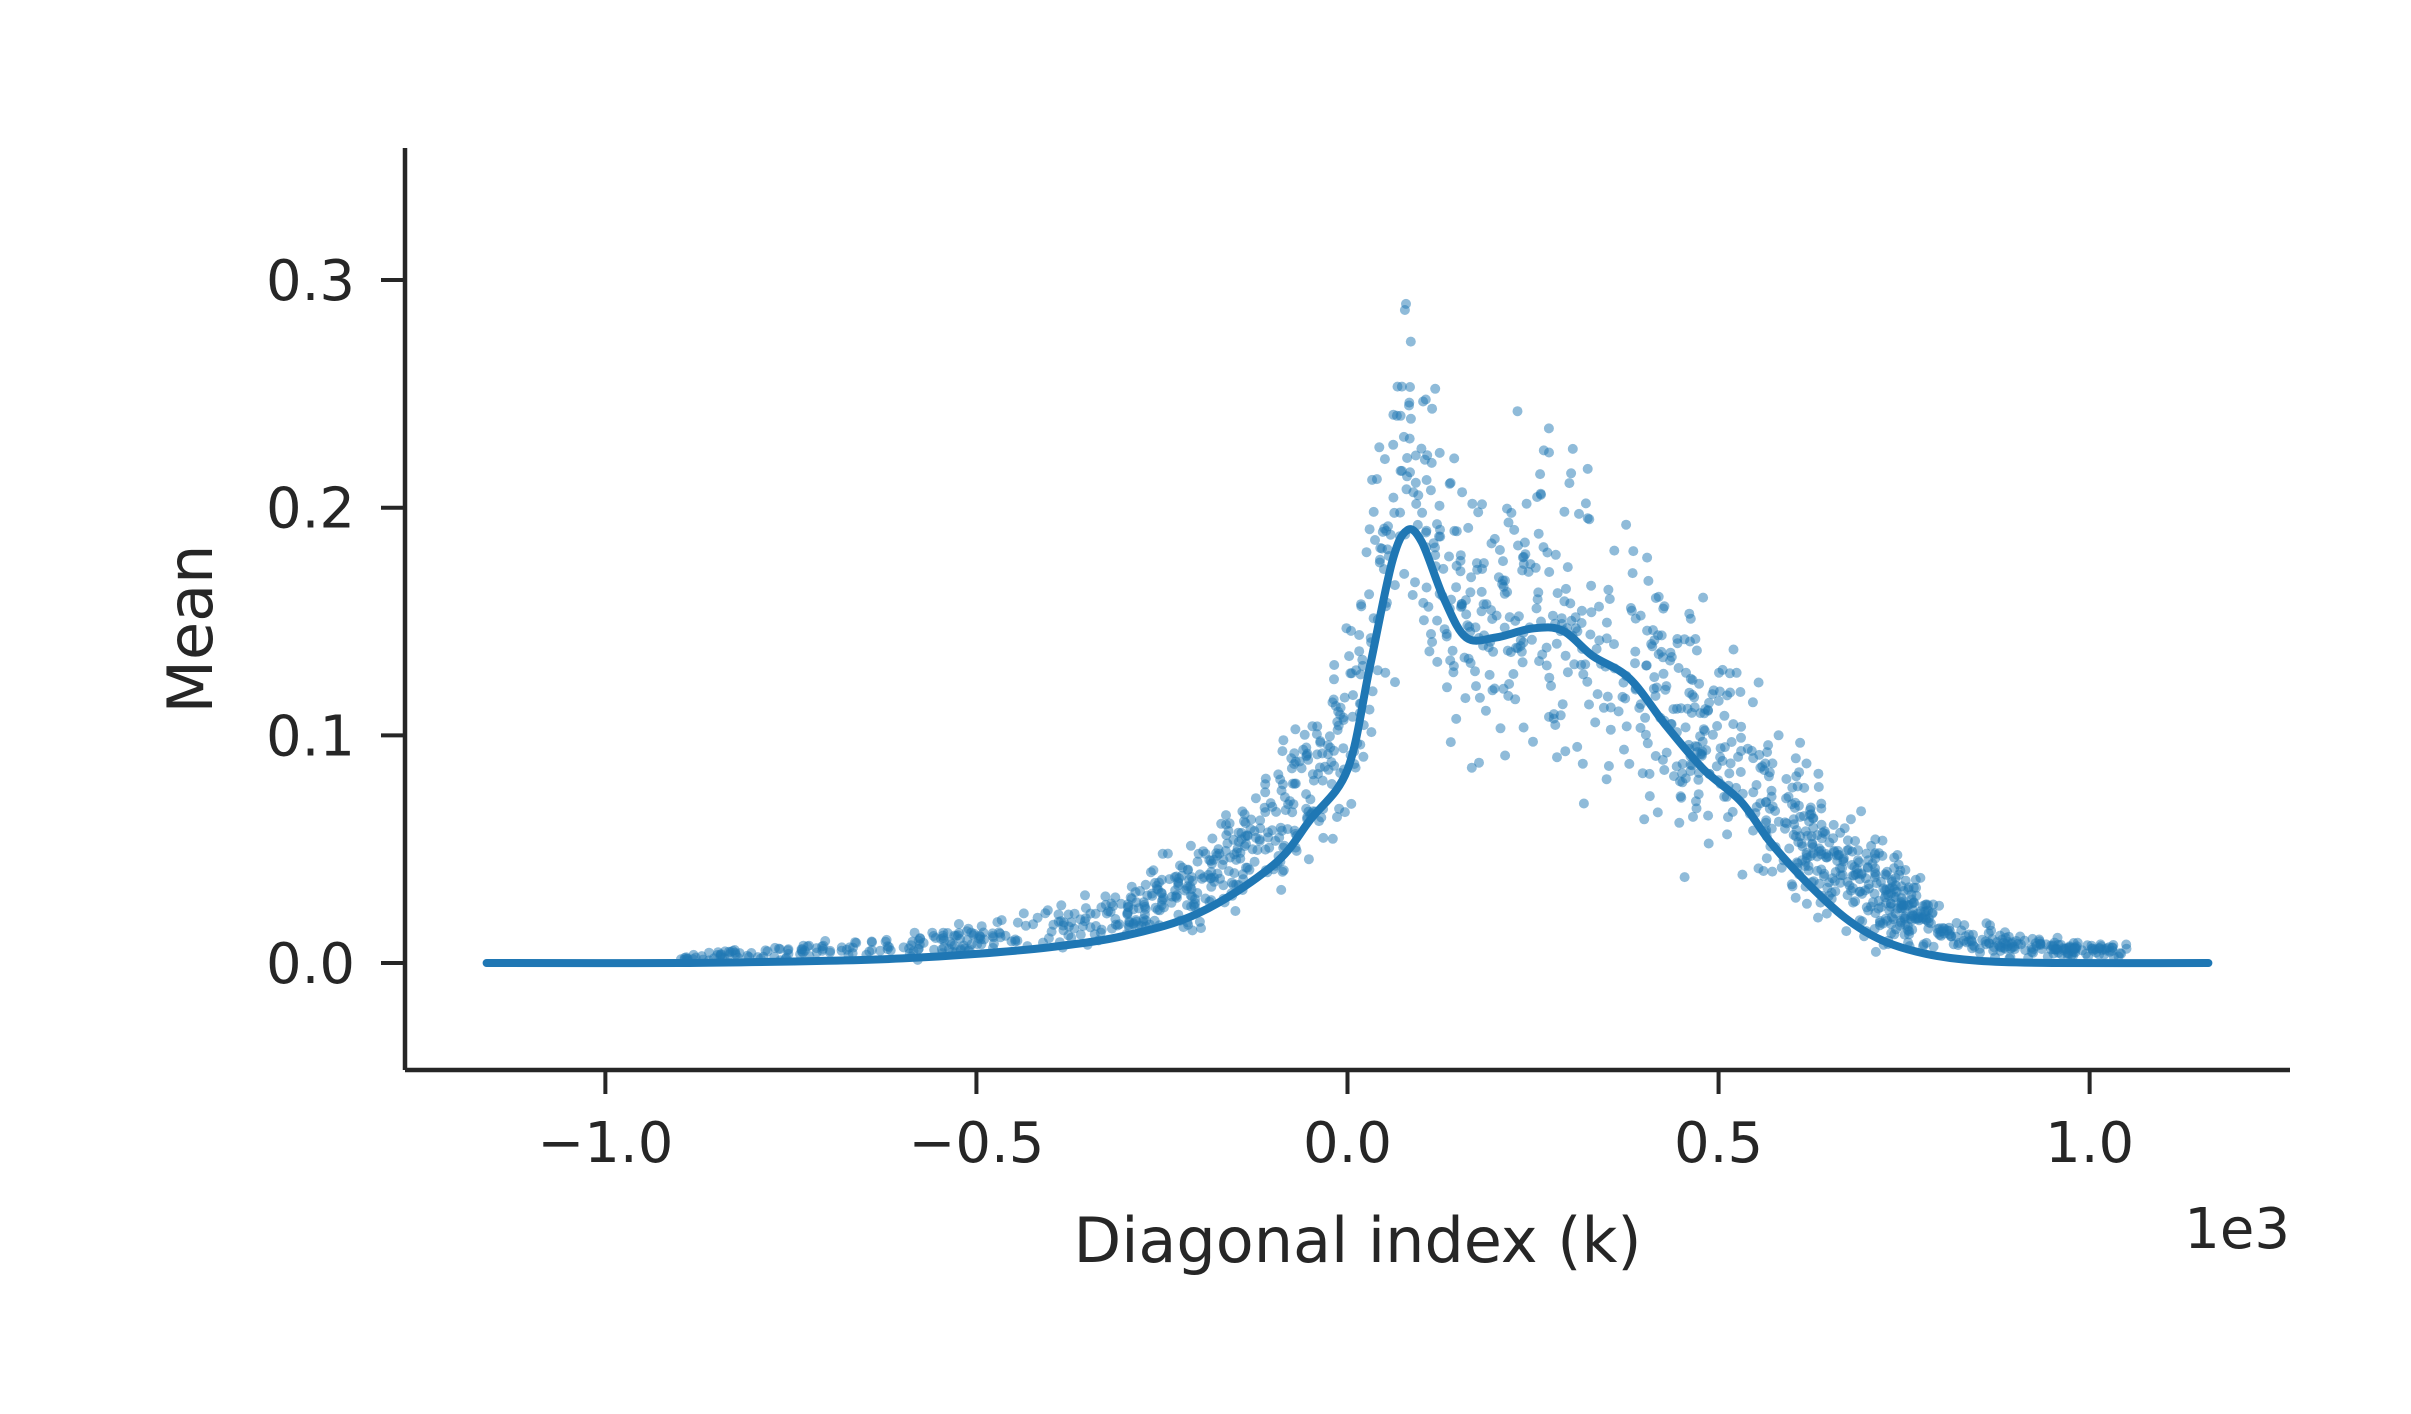 This screenshot has height=1414, width=2411. Describe the element at coordinates (335, 623) in the screenshot. I see `y-axis-ticks: 0.0 0.1 0.2 0.3` at that location.